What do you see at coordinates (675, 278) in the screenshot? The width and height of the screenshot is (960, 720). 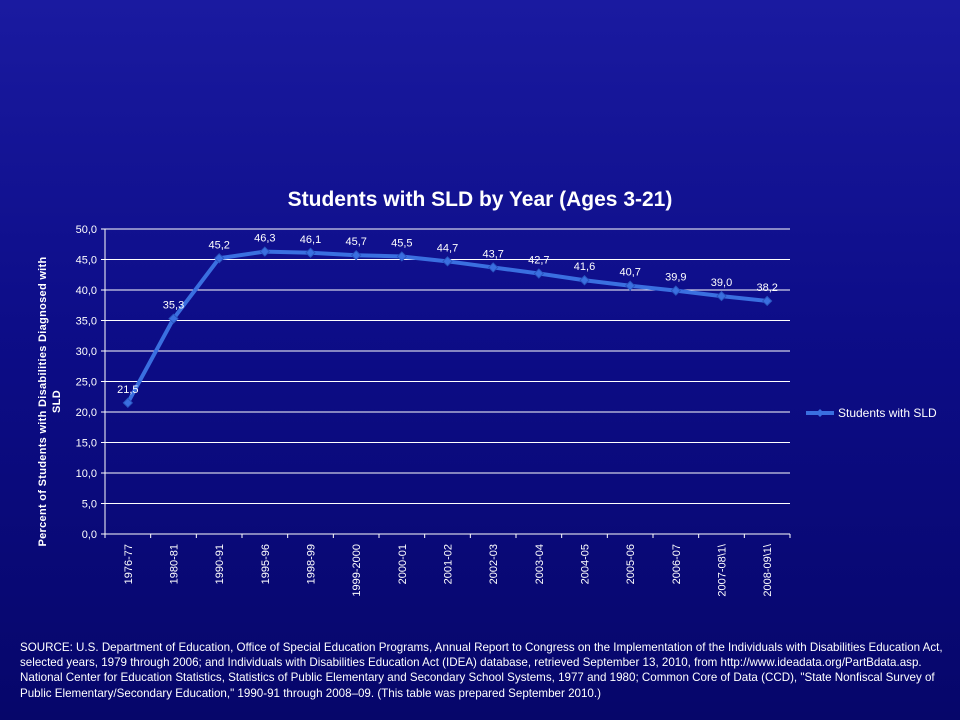 I see `data-label: 39,9` at bounding box center [675, 278].